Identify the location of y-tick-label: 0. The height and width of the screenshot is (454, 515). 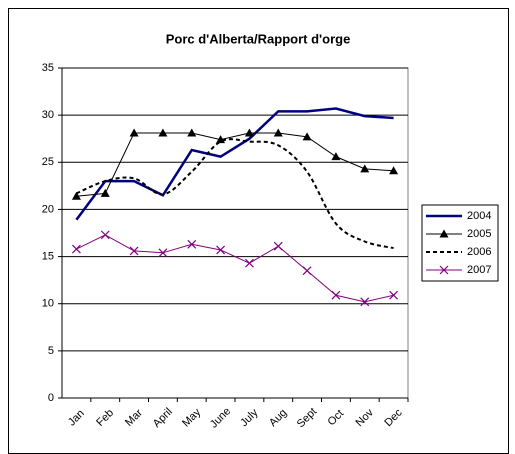
(51, 398).